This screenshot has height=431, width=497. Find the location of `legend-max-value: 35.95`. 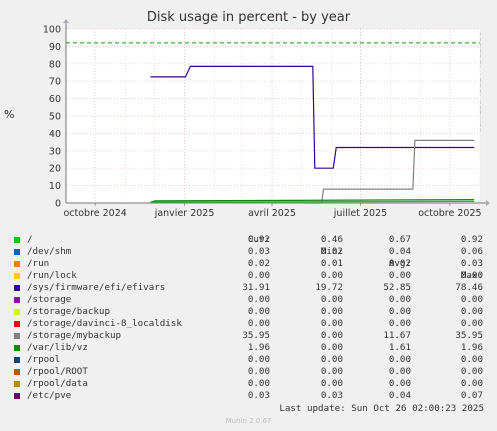

legend-max-value: 35.95 is located at coordinates (469, 335).